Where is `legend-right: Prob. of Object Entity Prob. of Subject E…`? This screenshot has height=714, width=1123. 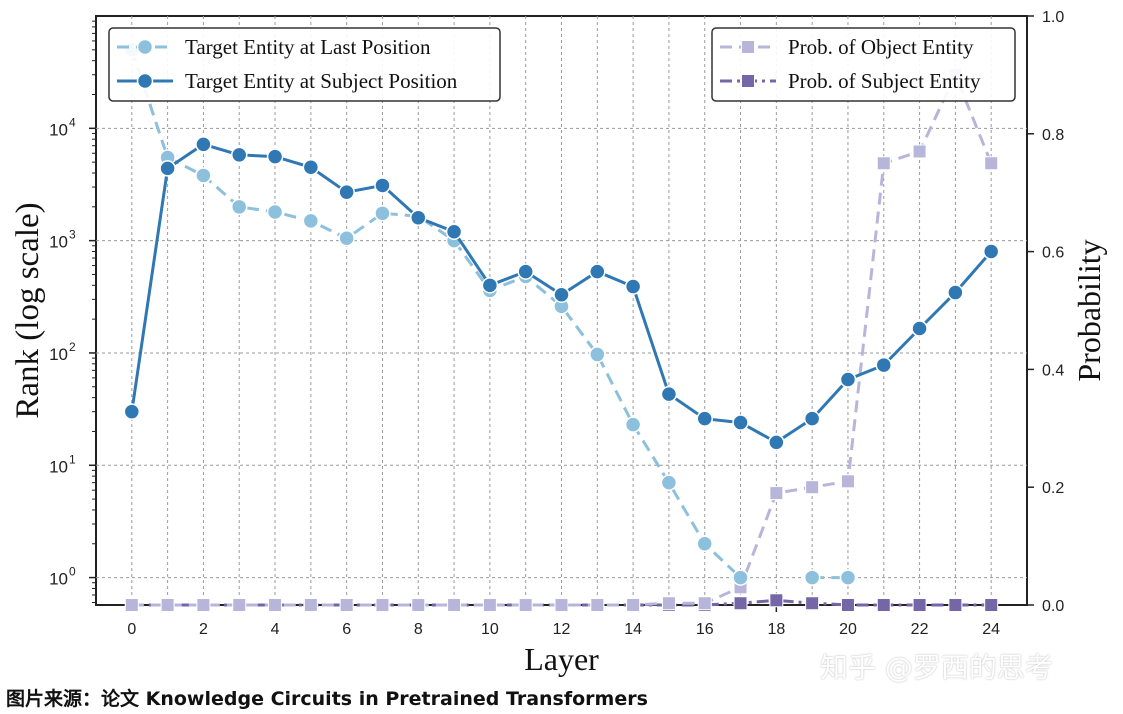 legend-right: Prob. of Object Entity Prob. of Subject E… is located at coordinates (863, 64).